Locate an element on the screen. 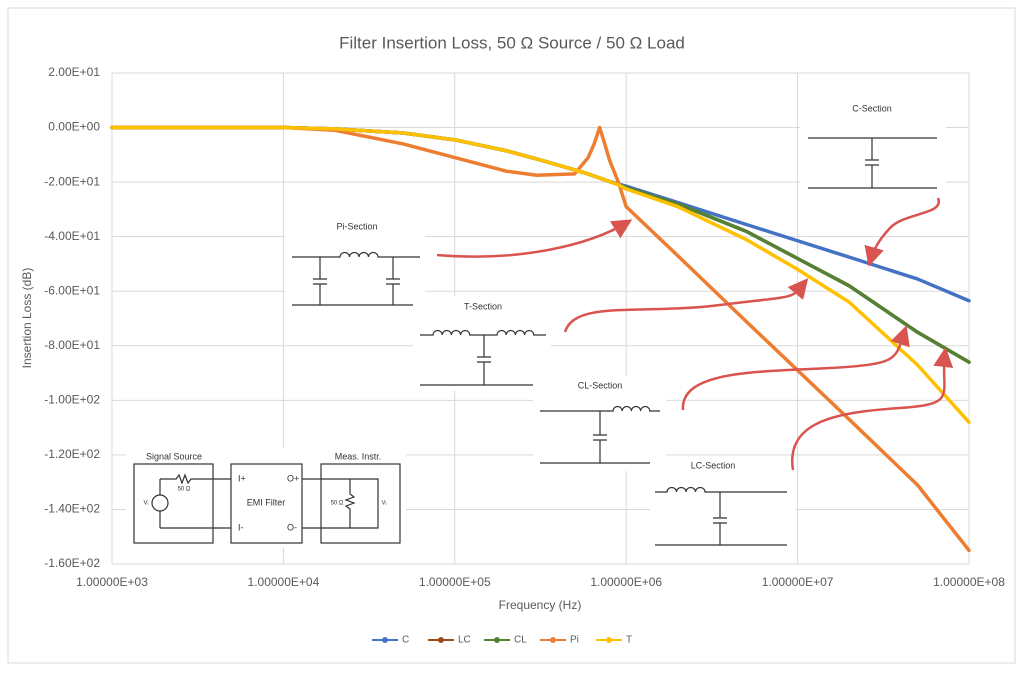 This screenshot has width=1024, height=680. x-axis-label: Frequency (Hz) is located at coordinates (540, 605).